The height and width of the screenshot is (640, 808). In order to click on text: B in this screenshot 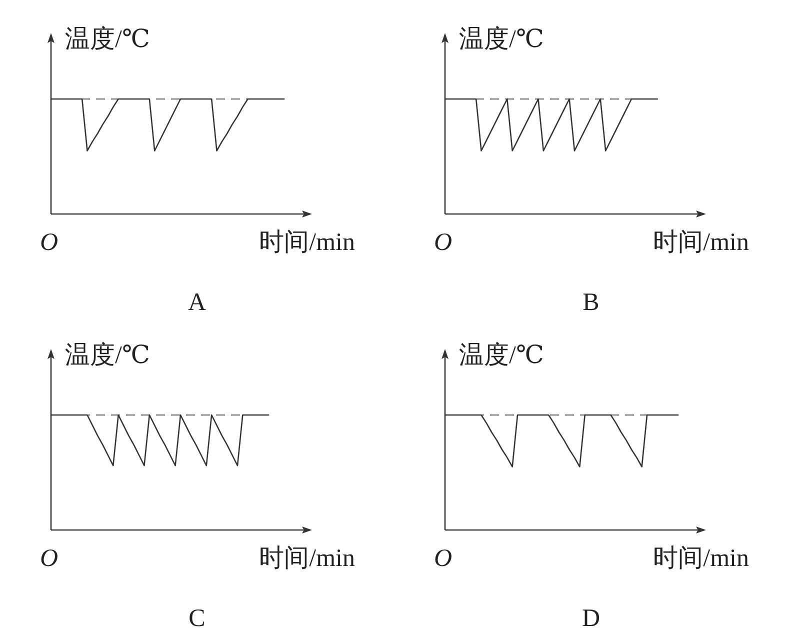, I will do `click(591, 302)`.